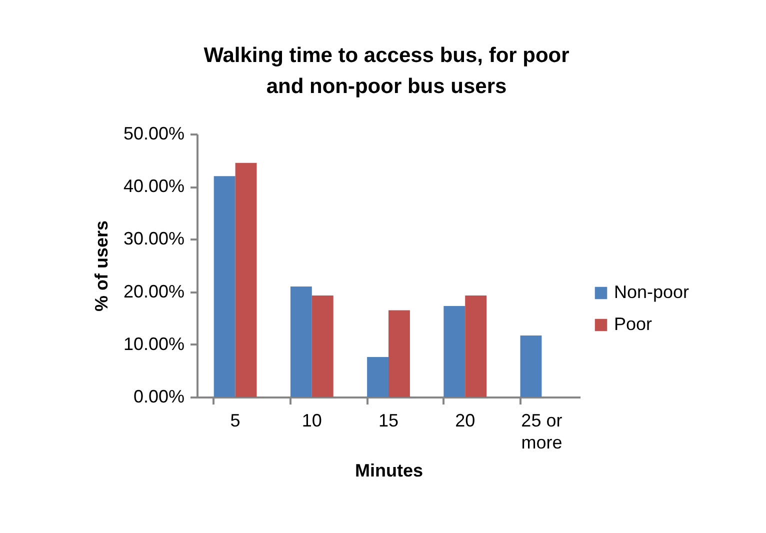  I want to click on y-tick-label: 40.00%, so click(153, 186).